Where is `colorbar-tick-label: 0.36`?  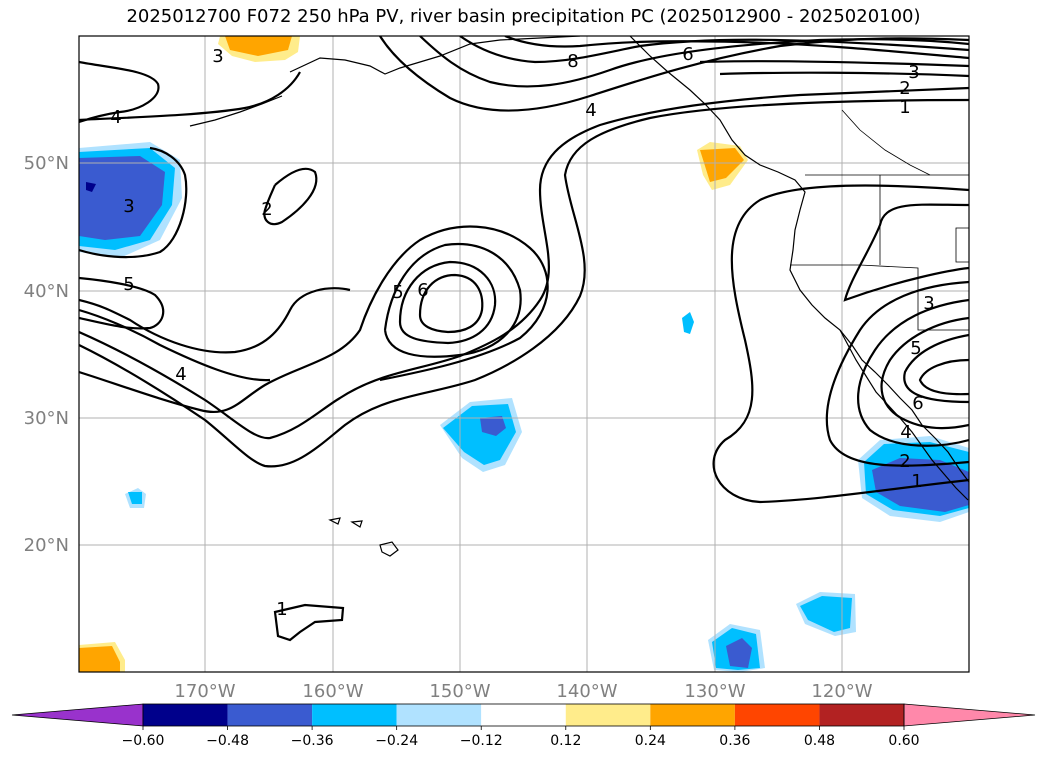
colorbar-tick-label: 0.36 is located at coordinates (734, 741).